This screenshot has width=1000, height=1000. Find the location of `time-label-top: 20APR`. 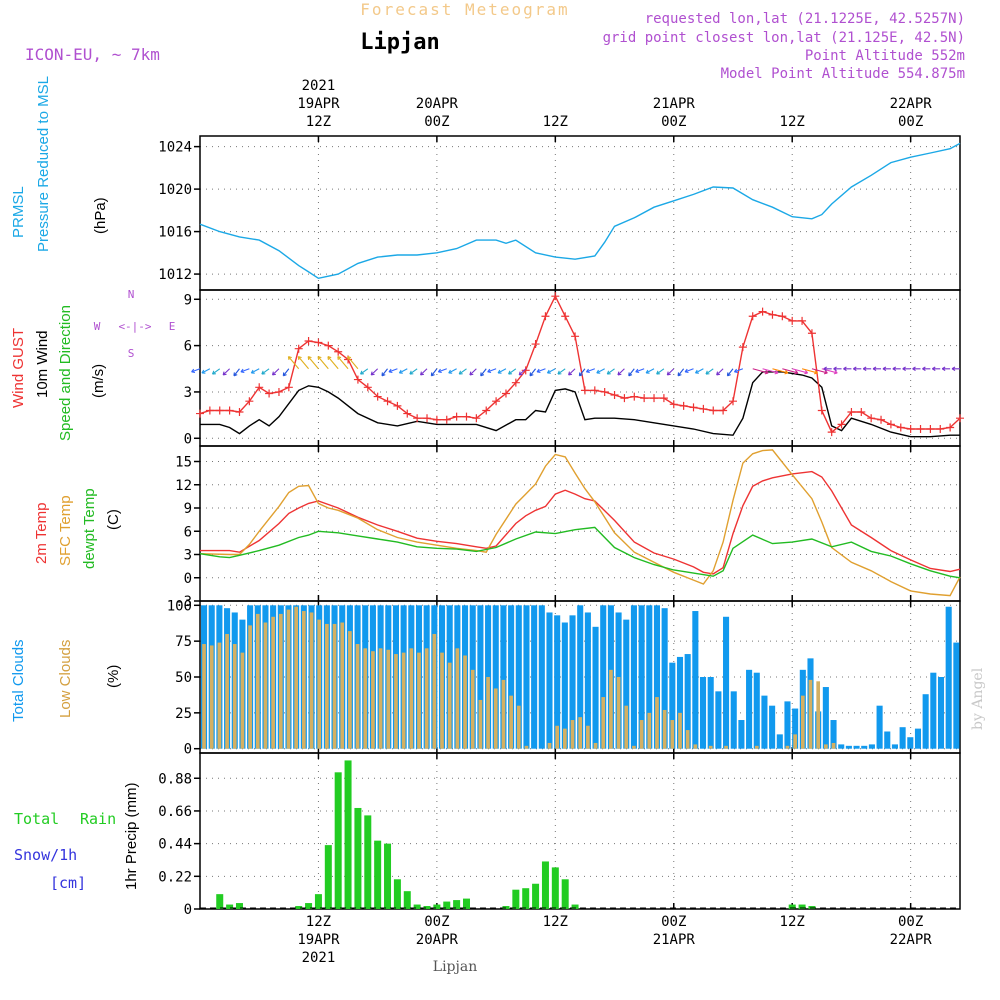

time-label-top: 20APR is located at coordinates (437, 104).